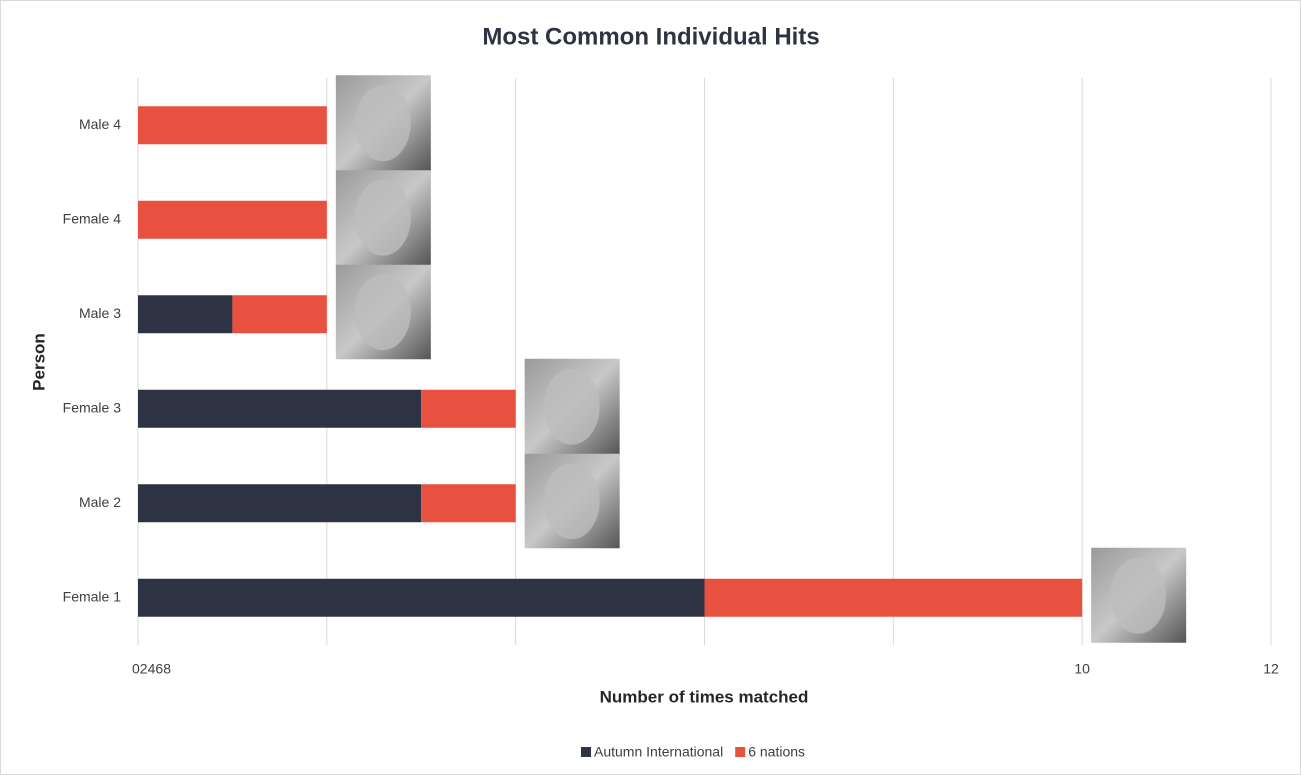 This screenshot has height=775, width=1301. I want to click on legend: Autumn International 6 nations, so click(693, 752).